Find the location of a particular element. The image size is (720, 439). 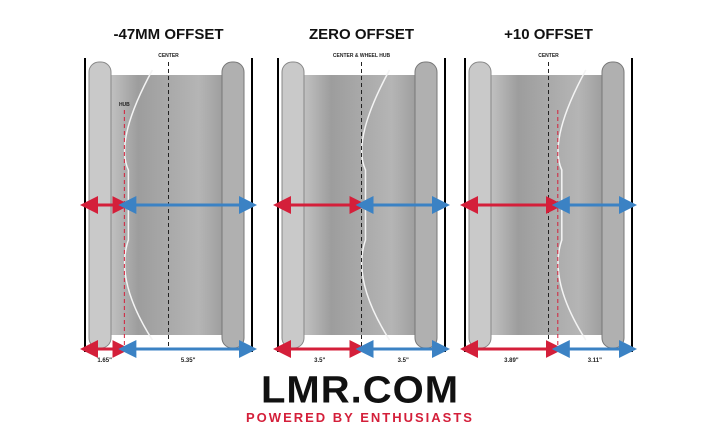

center-label: CENTER & WHEEL HUB is located at coordinates (362, 56).